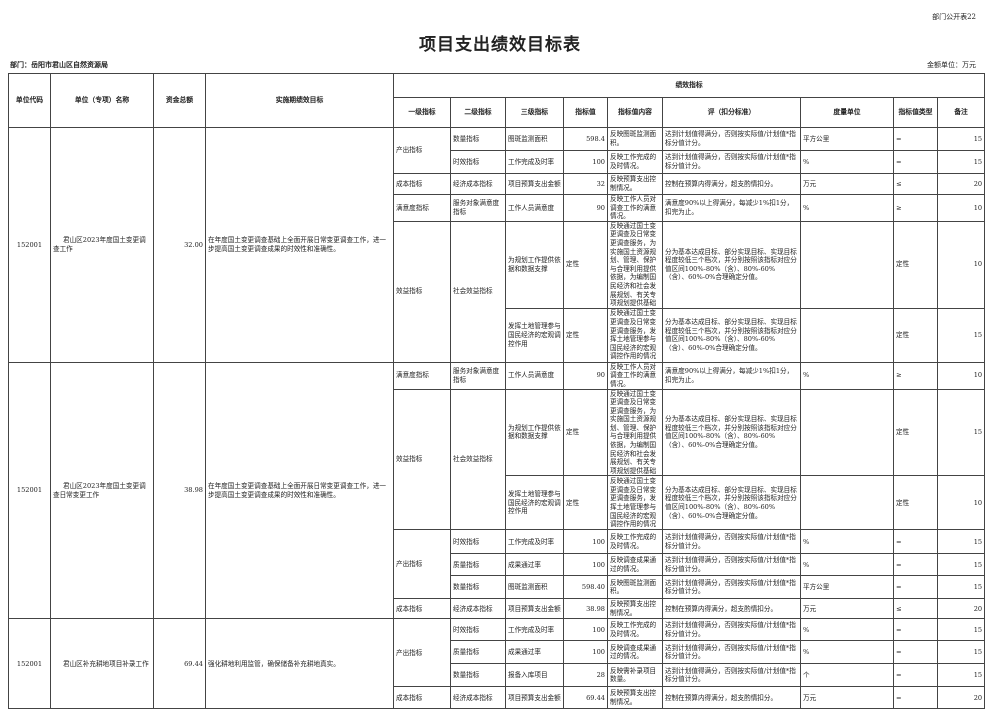  I want to click on scoring-standard: 满意度90%以上得满分，每减少1%扣1分，扣完为止。, so click(731, 375).